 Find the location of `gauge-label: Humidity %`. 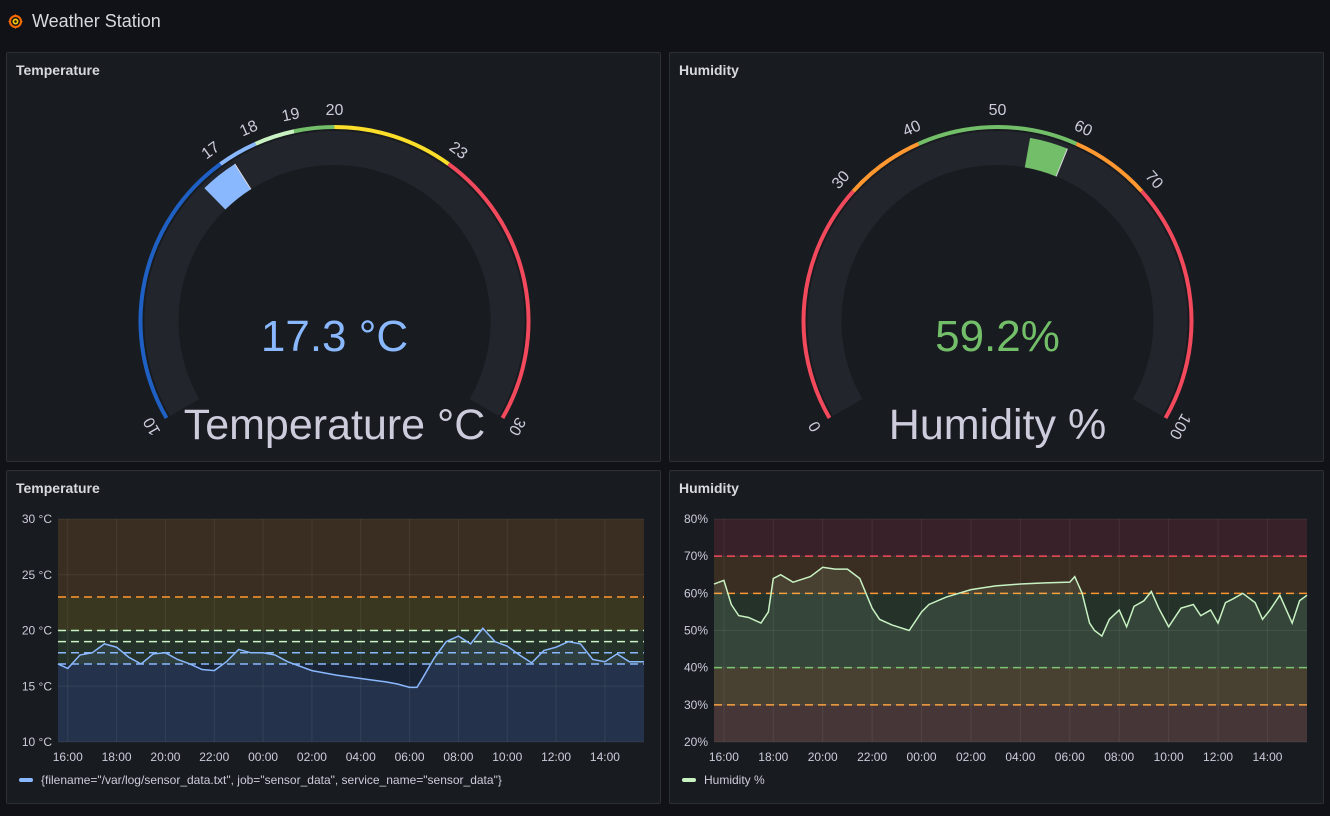

gauge-label: Humidity % is located at coordinates (997, 425).